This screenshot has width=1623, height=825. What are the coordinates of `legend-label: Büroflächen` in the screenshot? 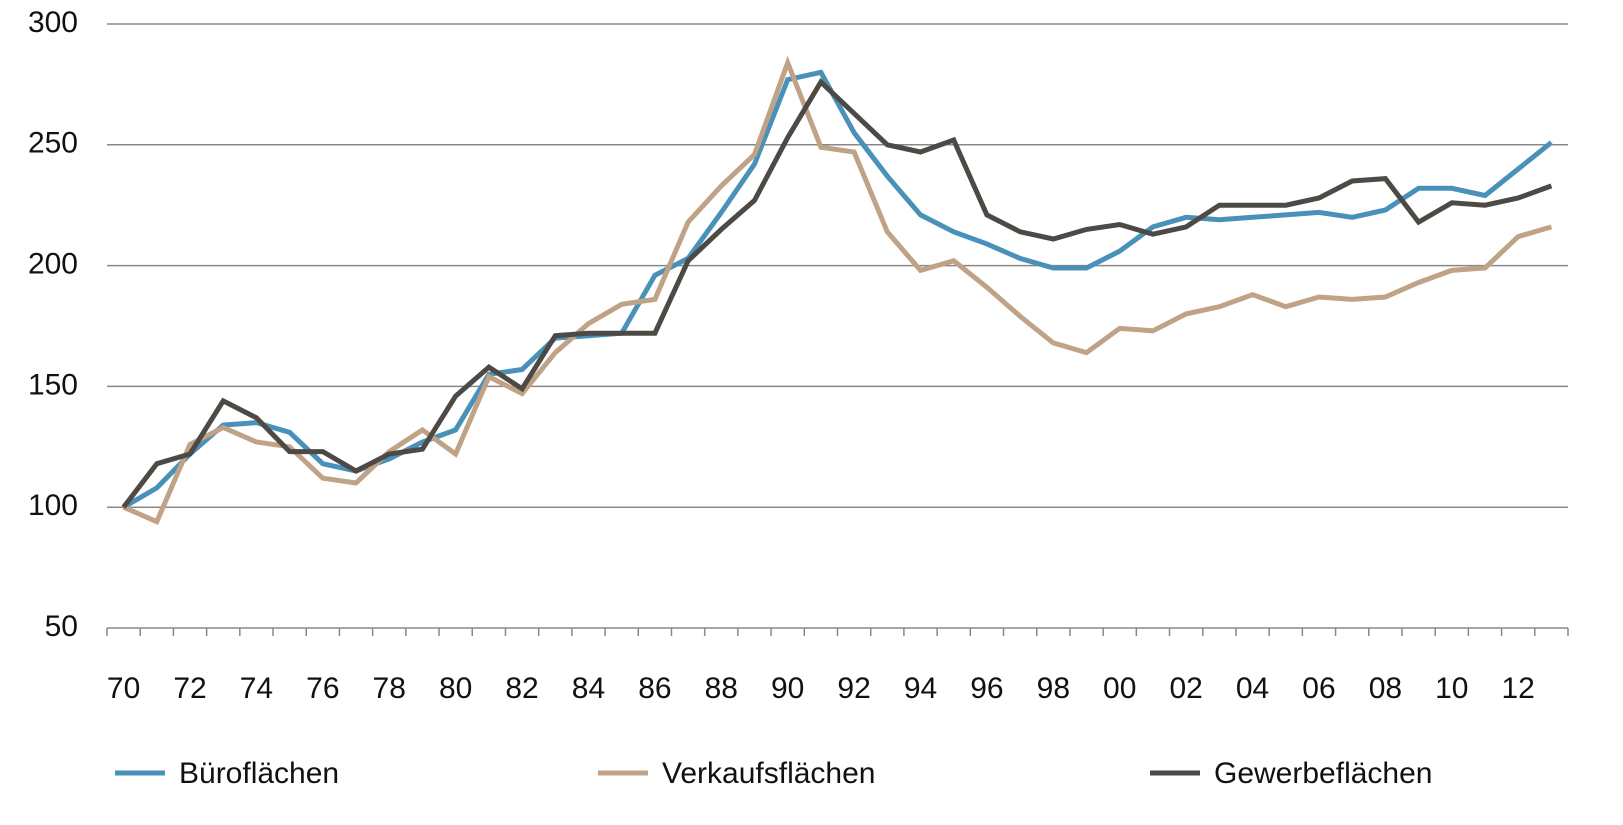 It's located at (259, 773).